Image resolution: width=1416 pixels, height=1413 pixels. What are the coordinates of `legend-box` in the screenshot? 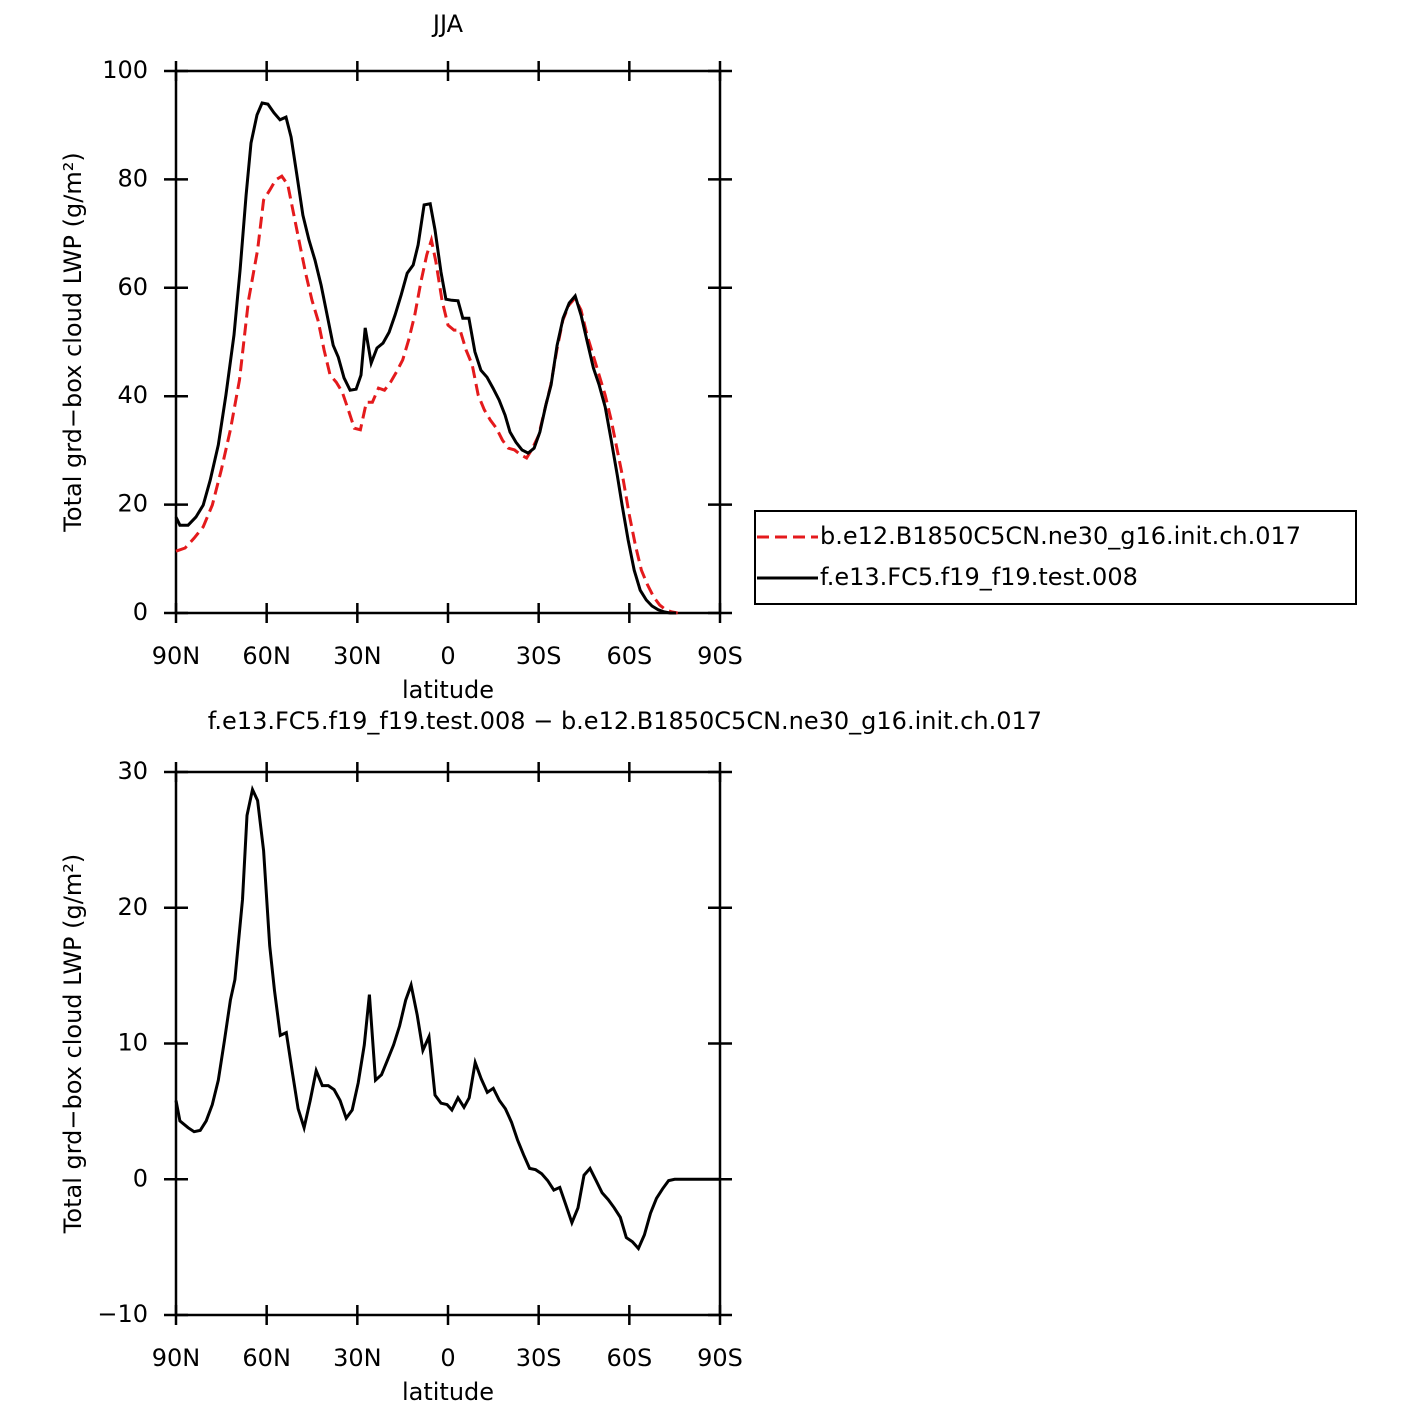 It's located at (1055, 557).